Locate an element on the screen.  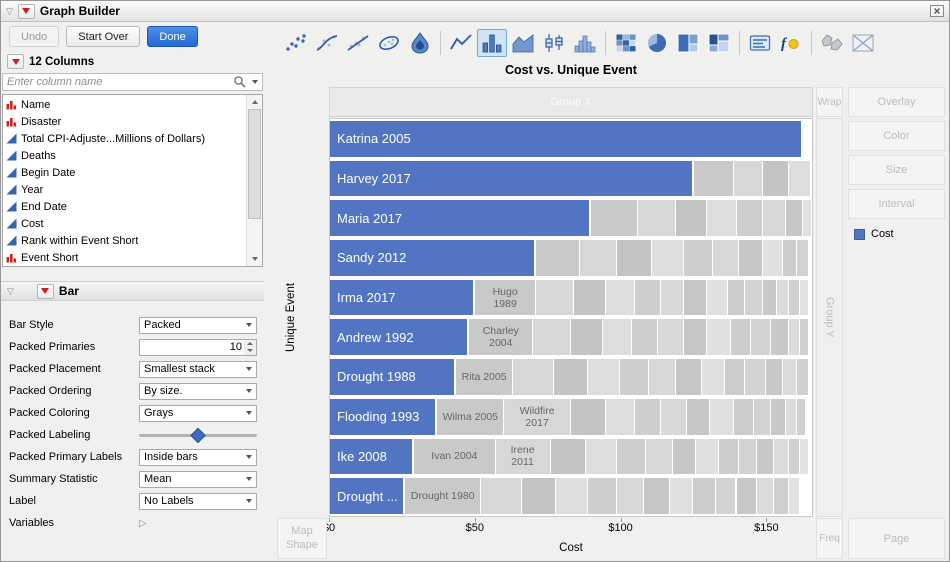
start-over-button: Start Over is located at coordinates (103, 36).